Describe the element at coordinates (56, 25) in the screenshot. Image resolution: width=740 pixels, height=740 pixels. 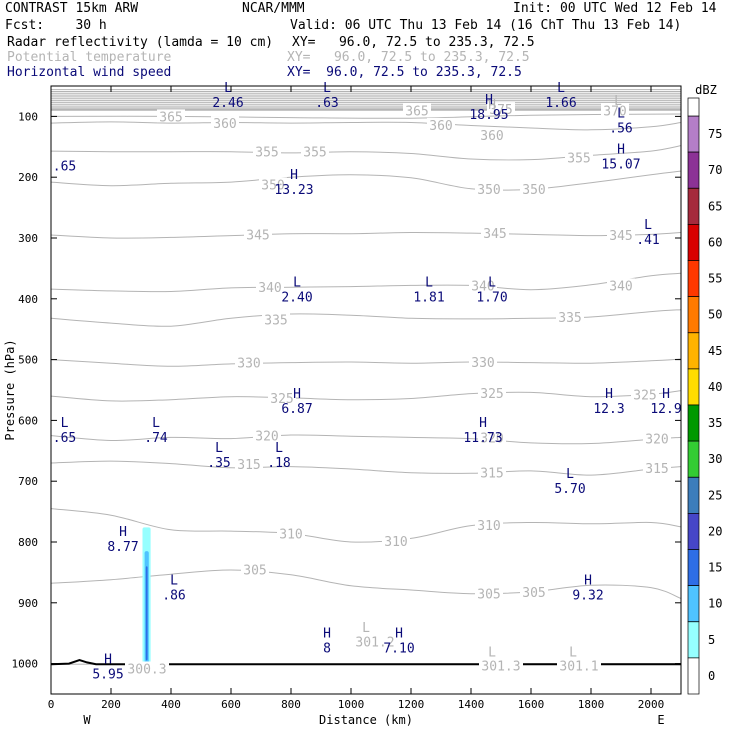
I see `forecast-hour: Fcst: 30 h` at that location.